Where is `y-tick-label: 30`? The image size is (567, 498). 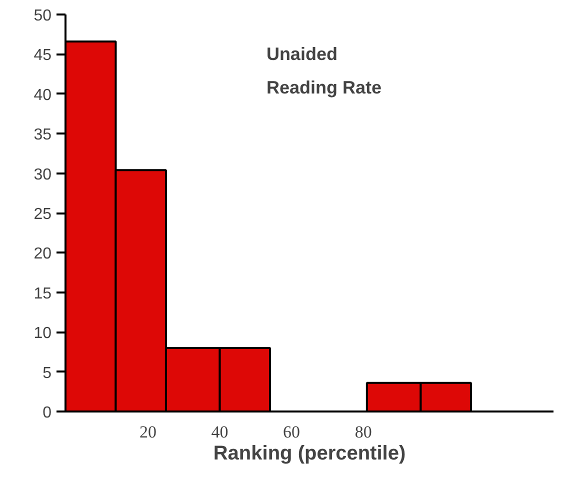 y-tick-label: 30 is located at coordinates (43, 175).